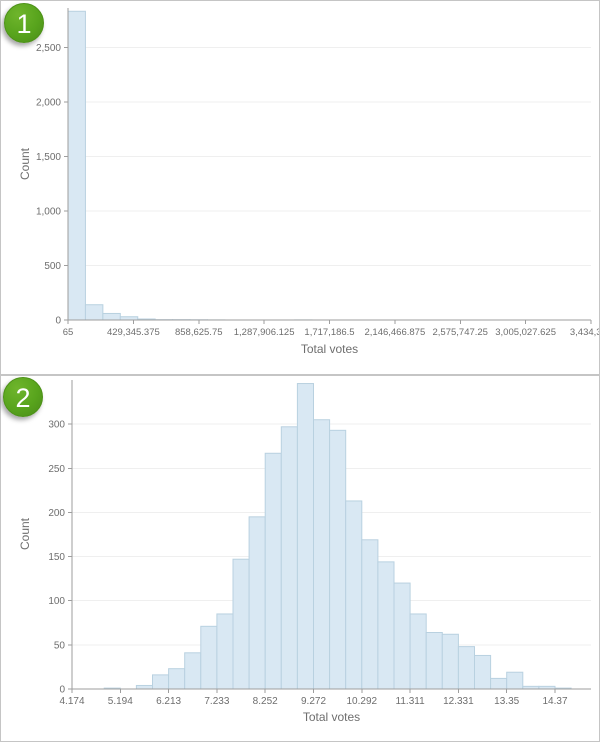 This screenshot has height=742, width=600. I want to click on x-tick-label: 65, so click(68, 332).